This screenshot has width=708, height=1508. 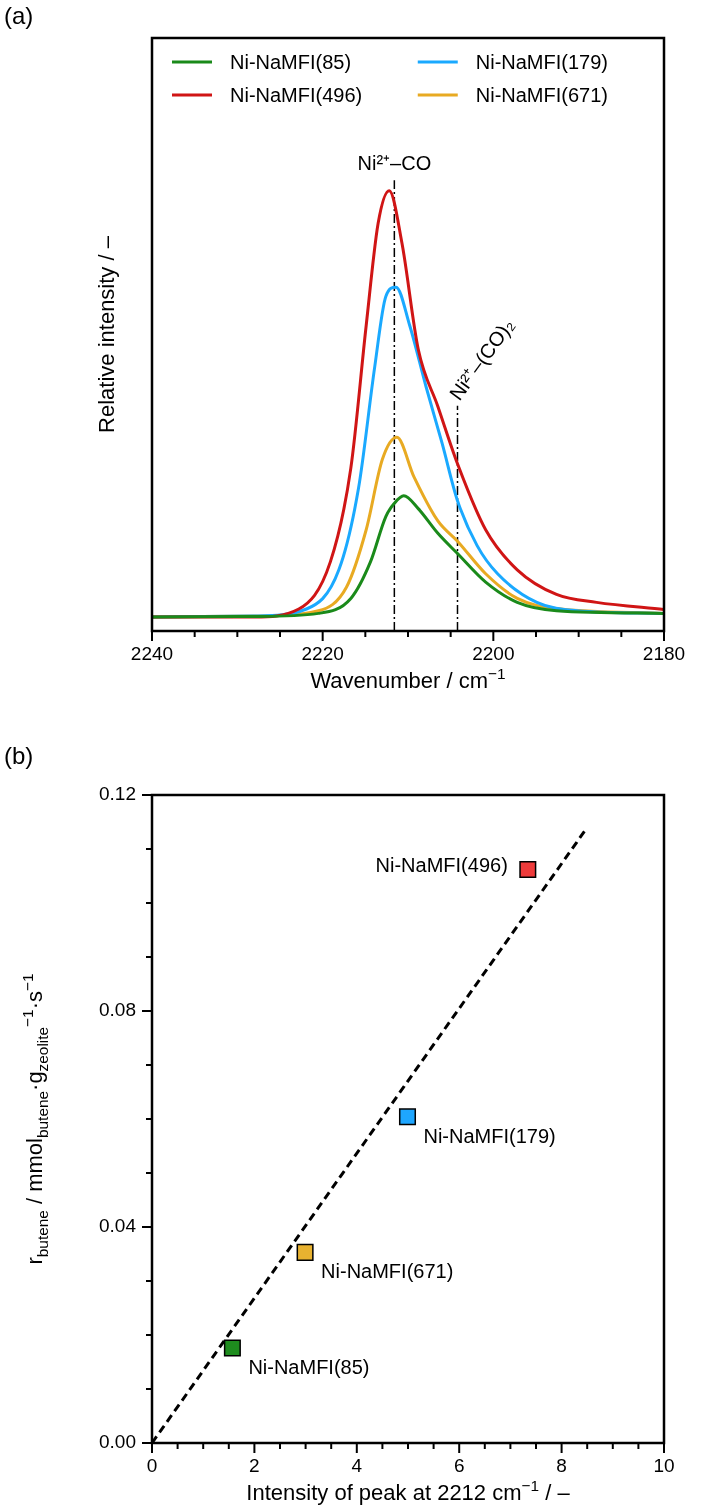 What do you see at coordinates (542, 62) in the screenshot?
I see `legend-label: Ni-NaMFI(179)` at bounding box center [542, 62].